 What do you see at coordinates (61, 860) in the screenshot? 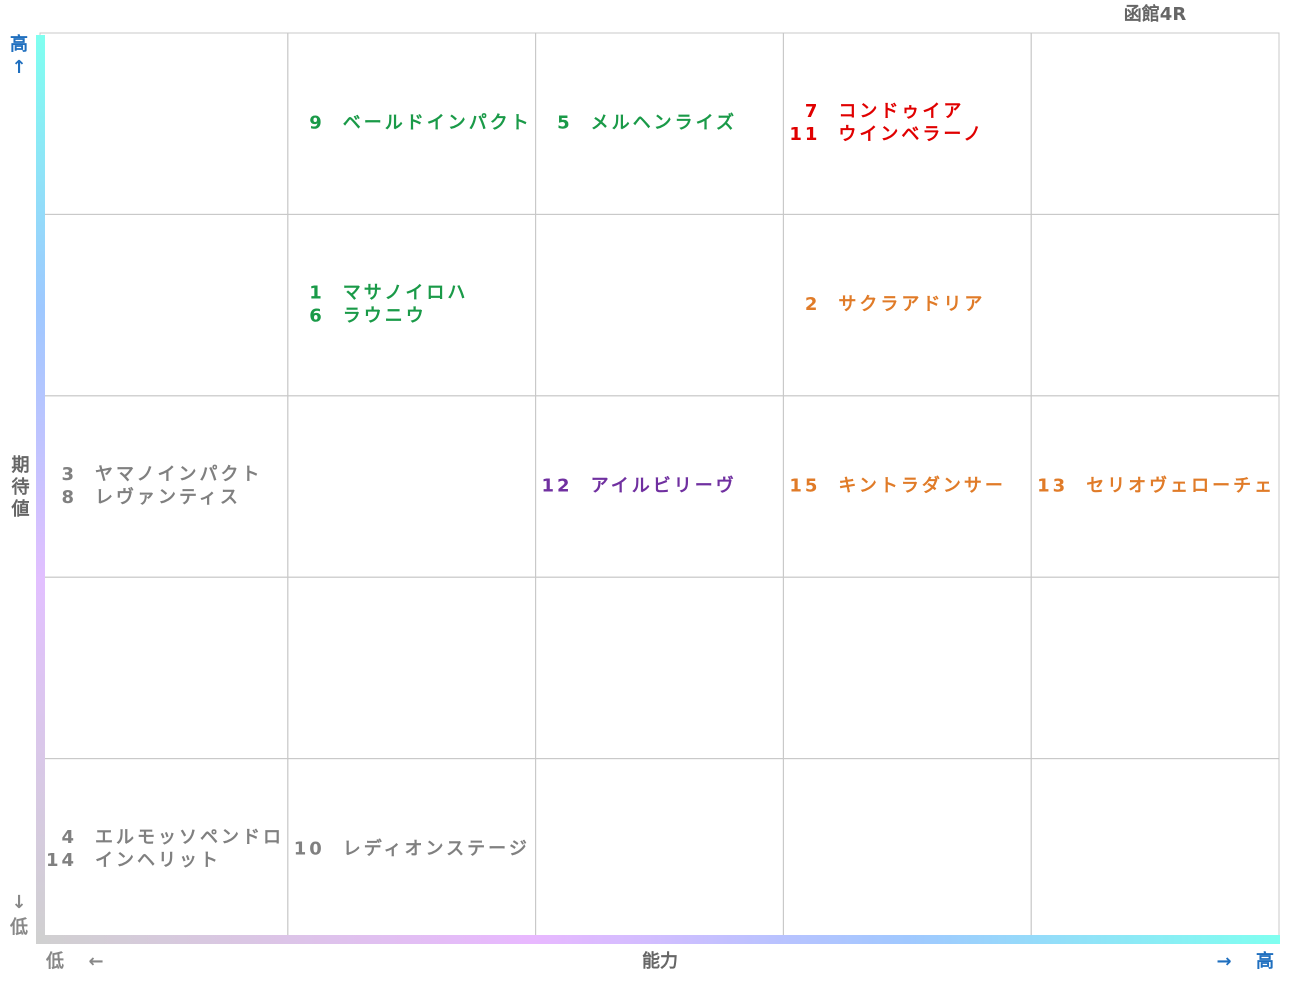
I see `entry-number: 14` at bounding box center [61, 860].